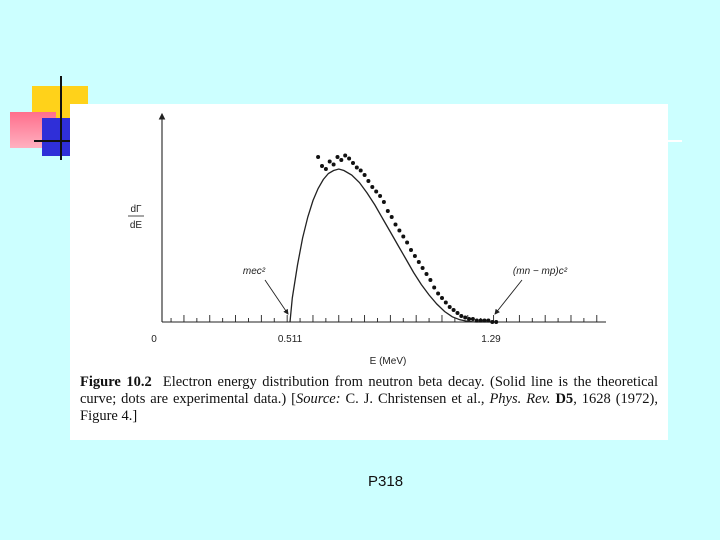 This screenshot has width=720, height=540. What do you see at coordinates (61, 118) in the screenshot?
I see `decorative-vertical-rule` at bounding box center [61, 118].